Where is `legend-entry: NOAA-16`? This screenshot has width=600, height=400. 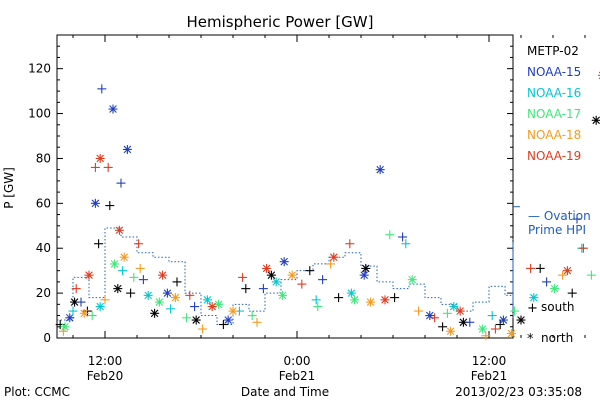 legend-entry: NOAA-16 is located at coordinates (554, 93).